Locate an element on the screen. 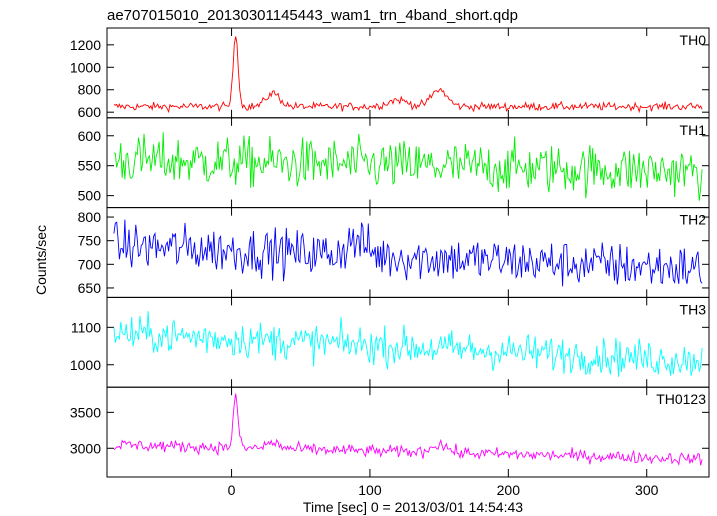 This screenshot has width=717, height=516. panel-label-TH3: TH3 is located at coordinates (693, 309).